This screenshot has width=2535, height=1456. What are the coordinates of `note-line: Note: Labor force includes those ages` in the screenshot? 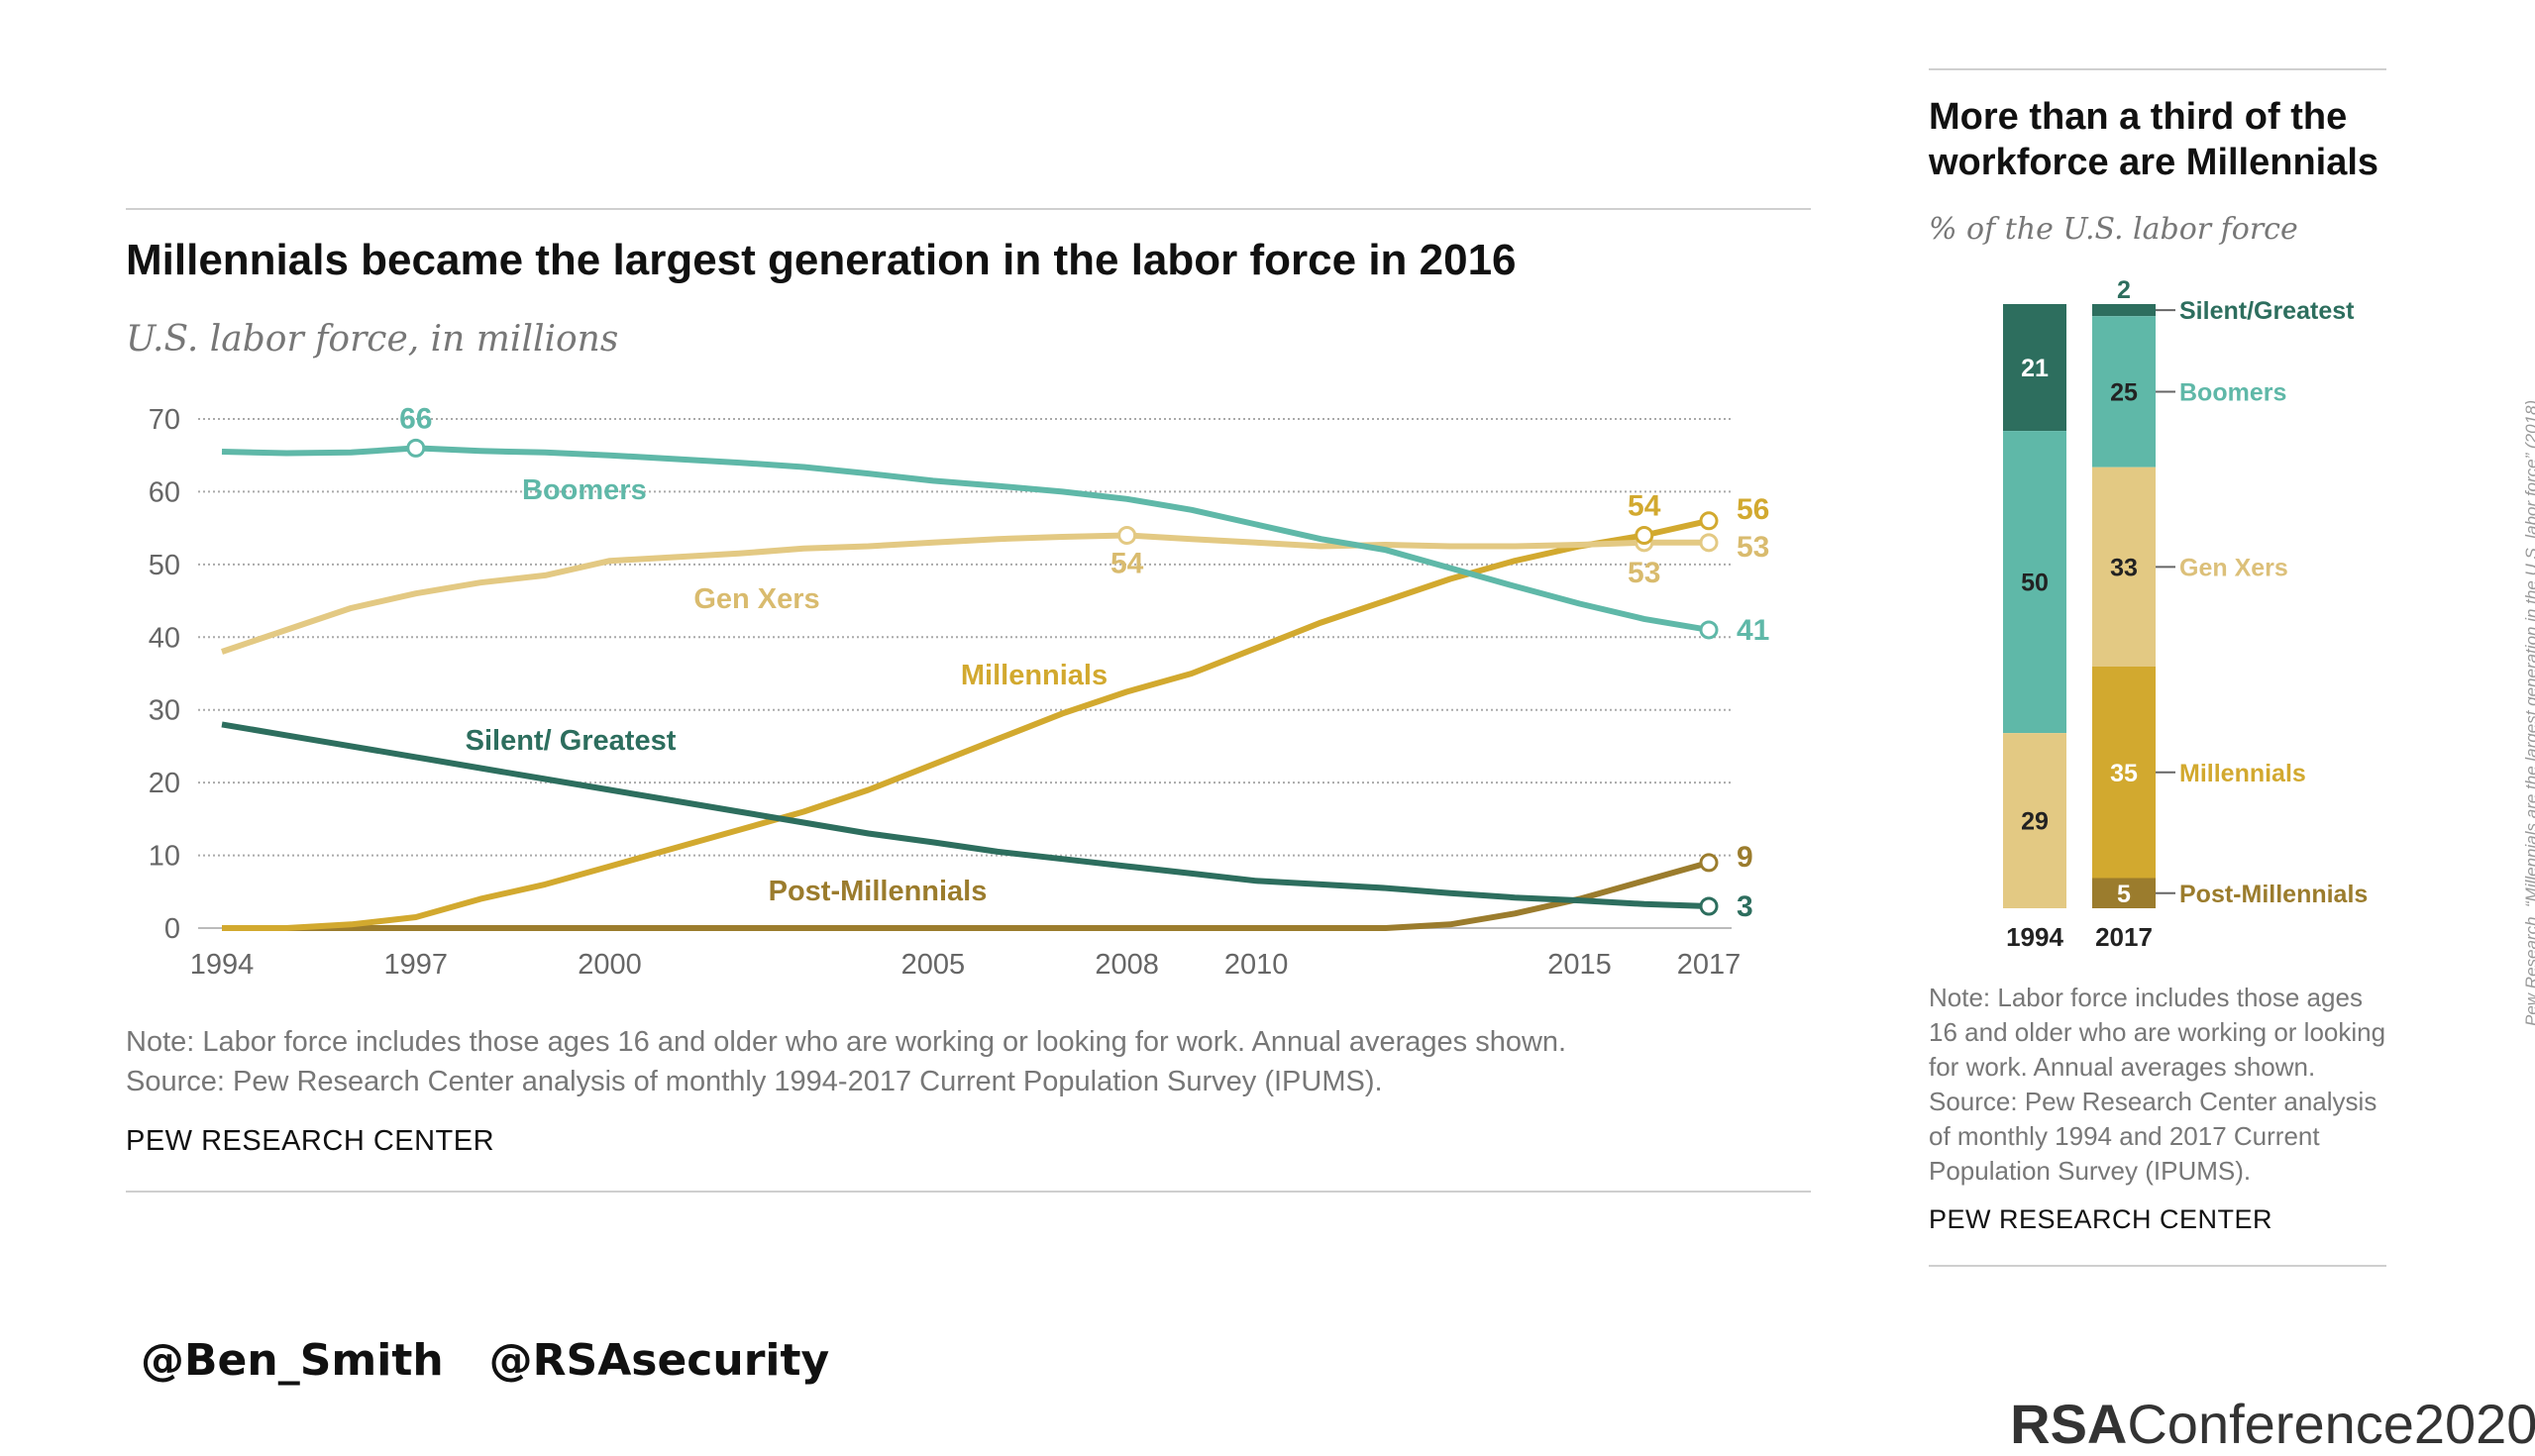 It's located at (2146, 997).